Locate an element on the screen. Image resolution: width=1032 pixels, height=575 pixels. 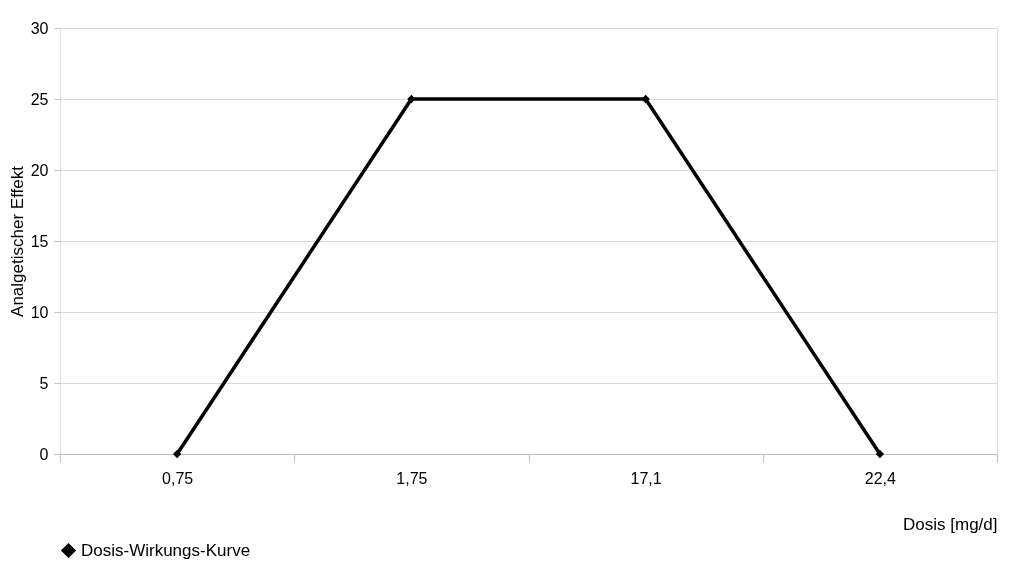
y-tick-label: 10 is located at coordinates (39, 312).